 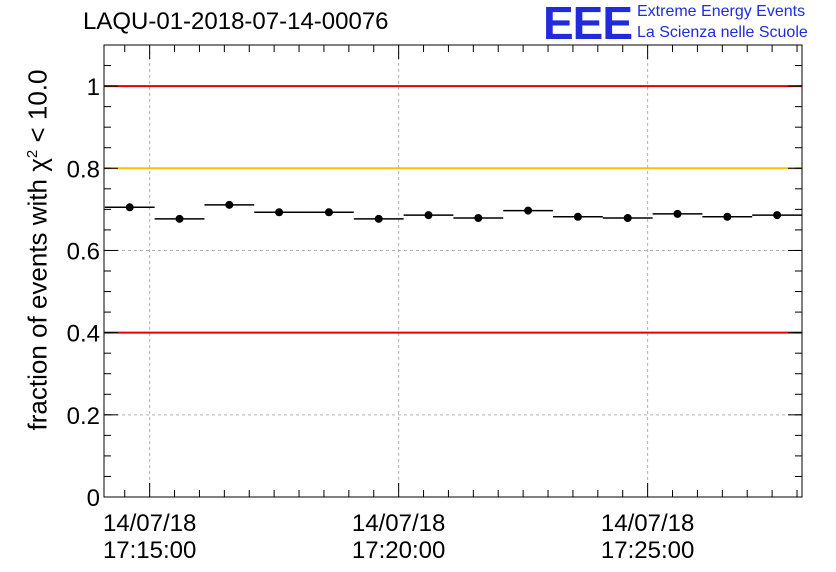 What do you see at coordinates (722, 32) in the screenshot?
I see `logo-subtitle-2: La Scienza nelle Scuole` at bounding box center [722, 32].